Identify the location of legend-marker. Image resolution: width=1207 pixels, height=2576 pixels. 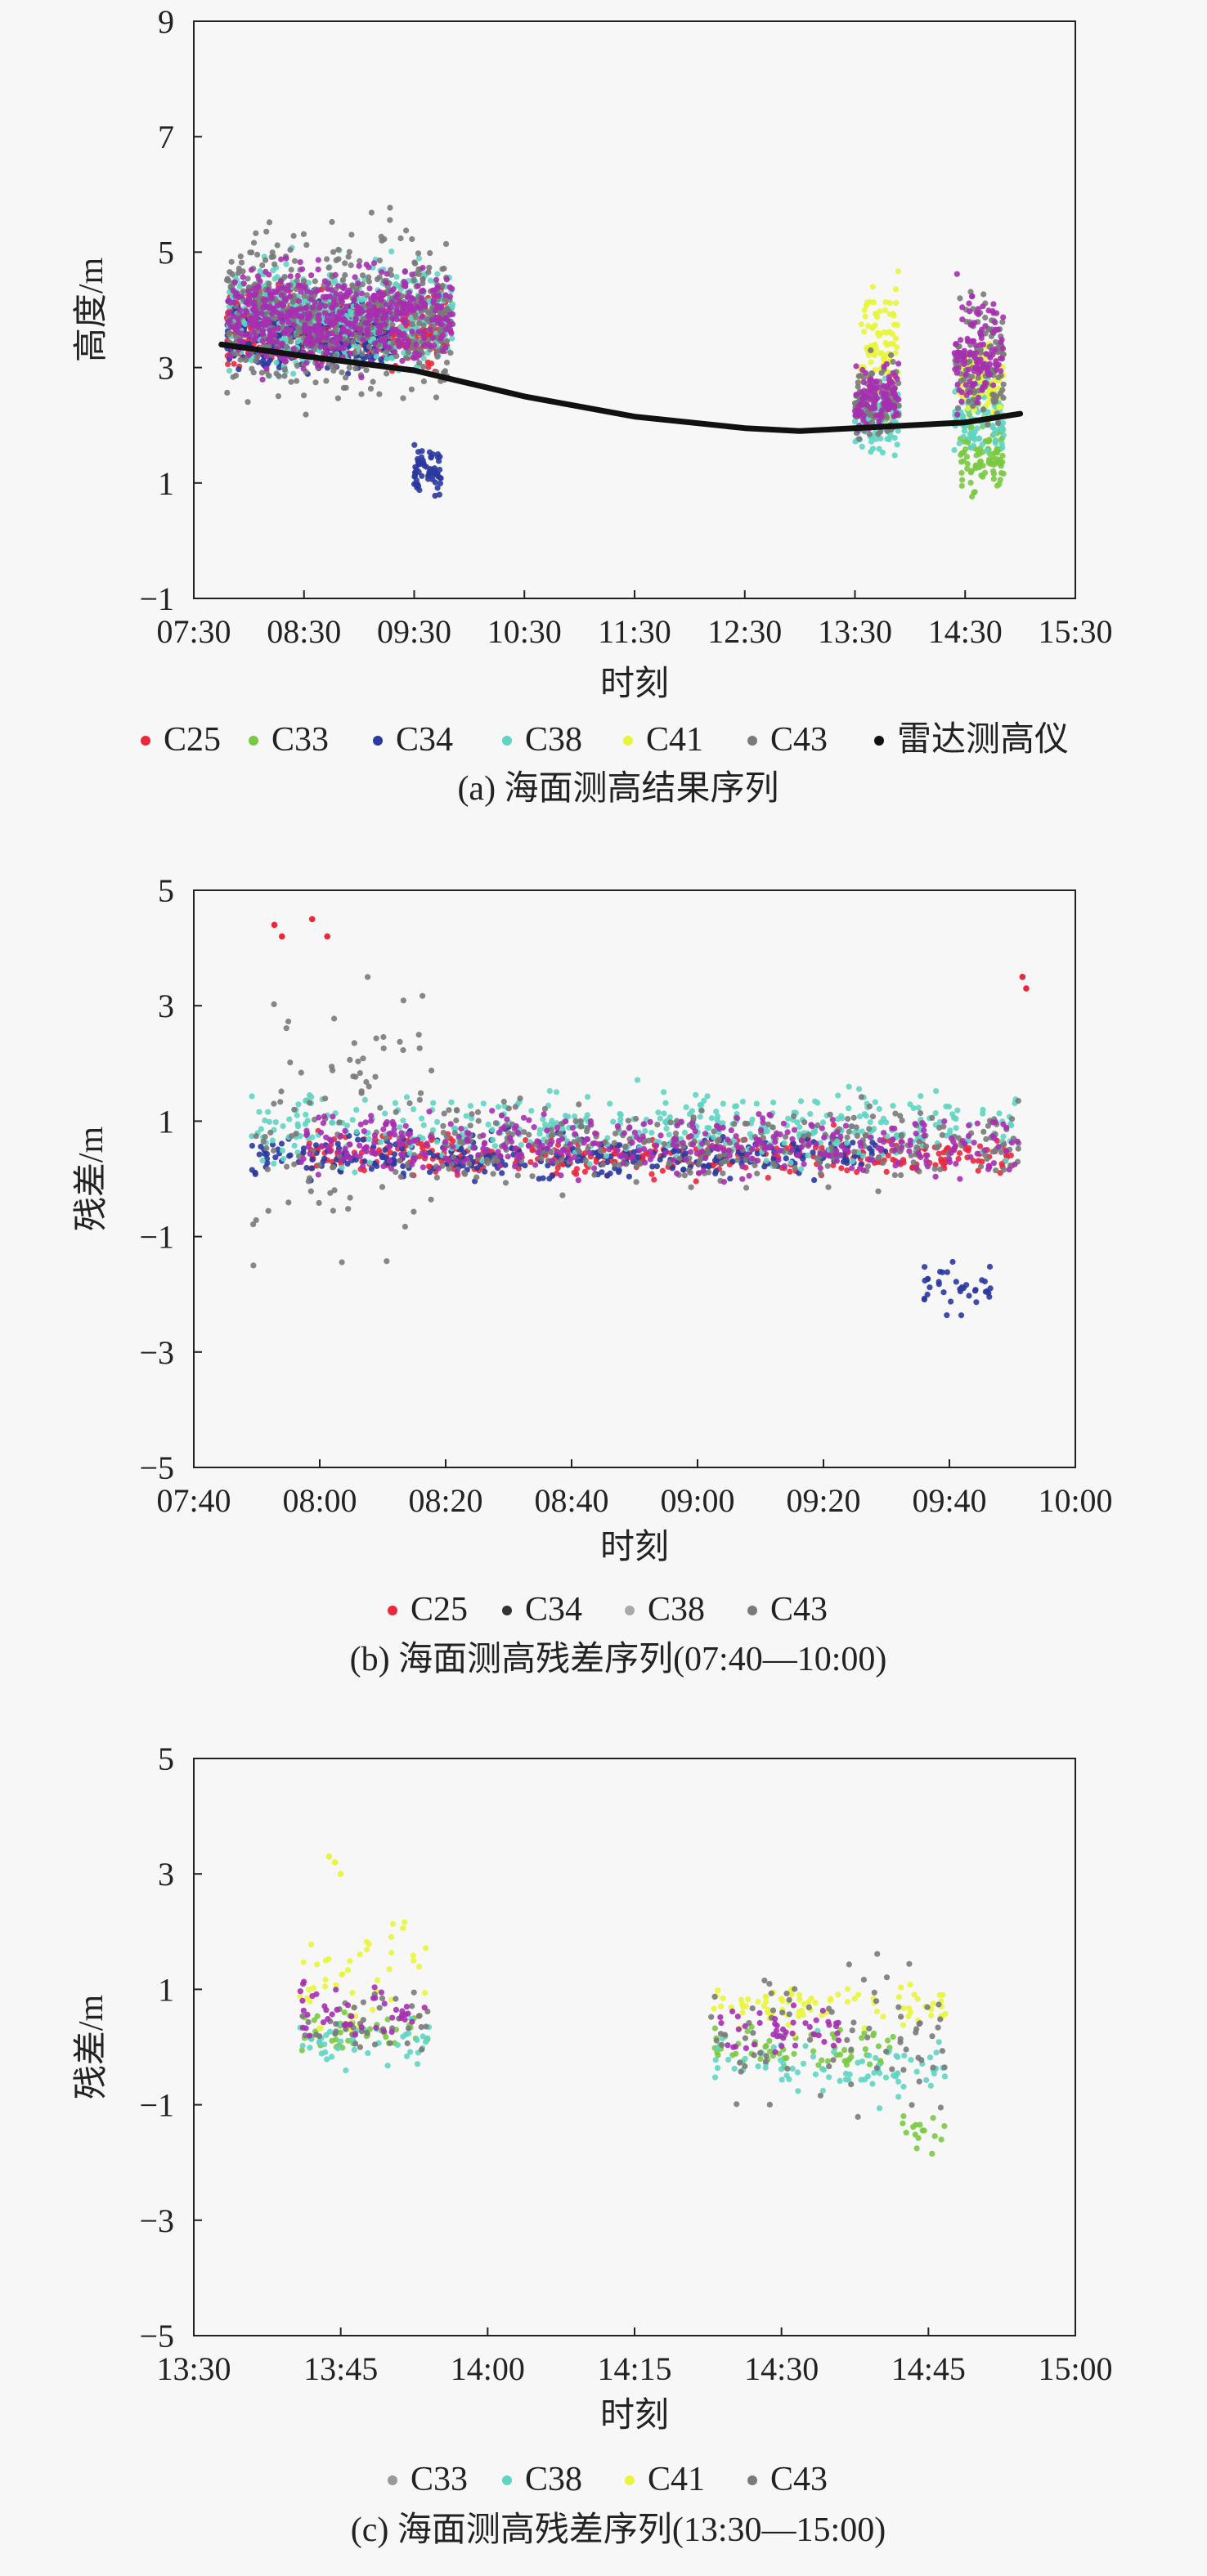
(254, 741).